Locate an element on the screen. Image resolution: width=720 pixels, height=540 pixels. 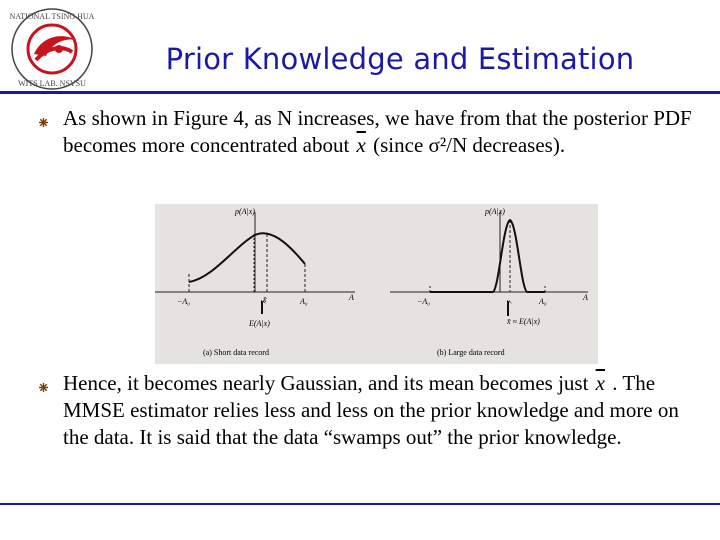
wits-lab-logo: NATIONAL TSING HUA WITS LAB. NSYSU is located at coordinates (52, 49).